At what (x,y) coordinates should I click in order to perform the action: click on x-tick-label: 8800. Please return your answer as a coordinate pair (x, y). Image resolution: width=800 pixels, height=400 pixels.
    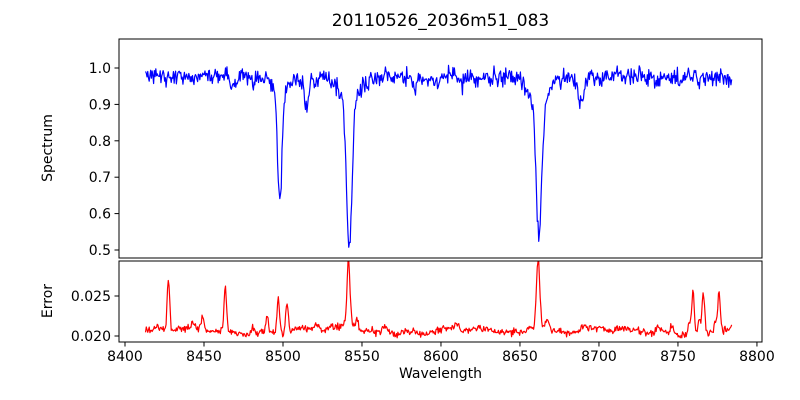
    Looking at the image, I should click on (757, 357).